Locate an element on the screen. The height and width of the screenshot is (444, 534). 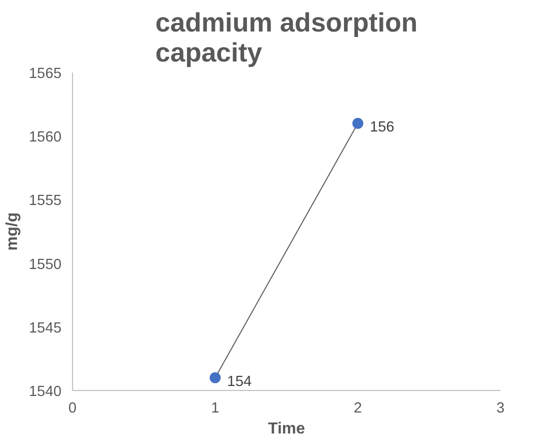
x-tick-label: 2 is located at coordinates (358, 408).